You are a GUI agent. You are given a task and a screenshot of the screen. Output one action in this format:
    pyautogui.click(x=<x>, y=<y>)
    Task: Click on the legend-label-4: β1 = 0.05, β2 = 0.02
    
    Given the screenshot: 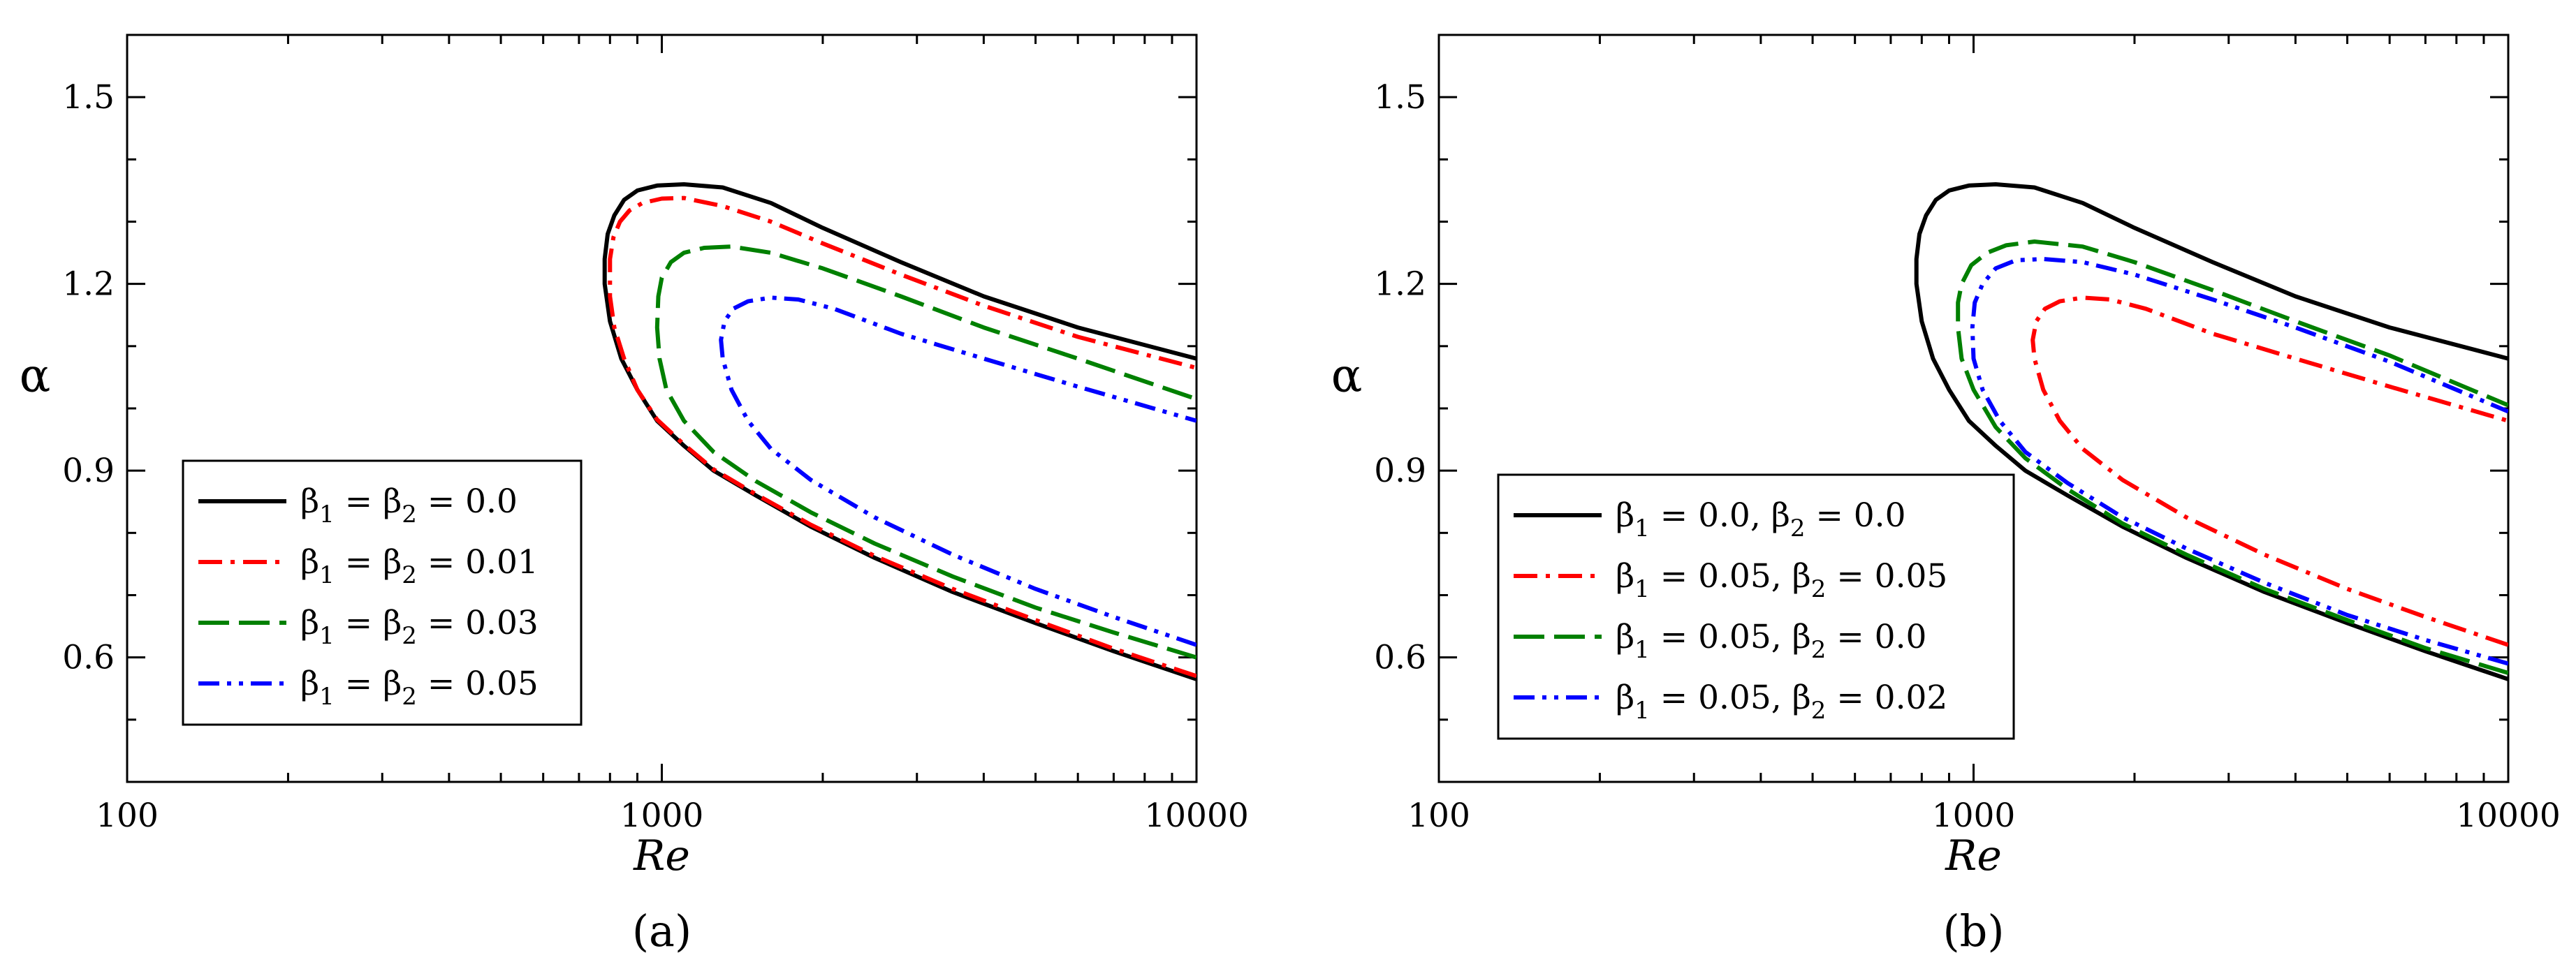 What is the action you would take?
    pyautogui.click(x=1781, y=702)
    